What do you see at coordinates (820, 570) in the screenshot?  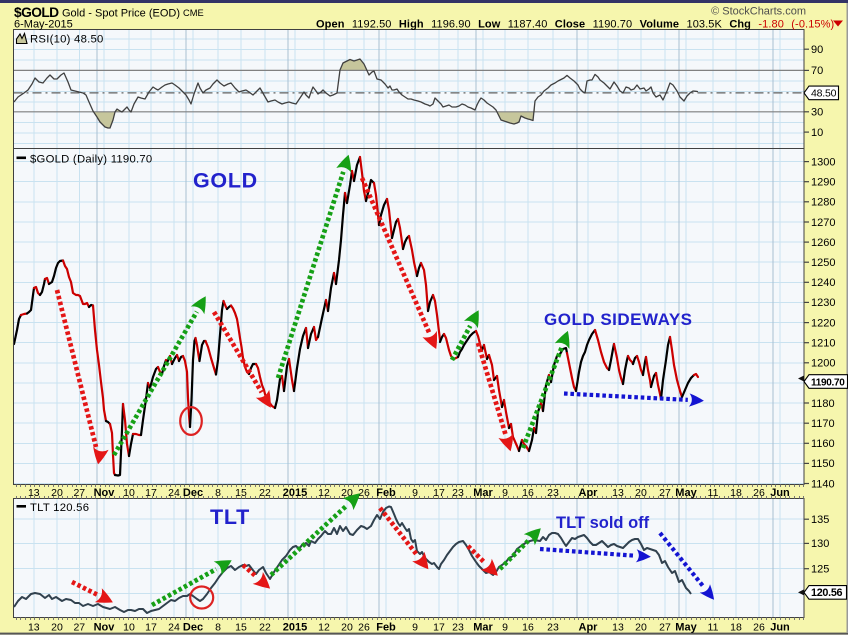 I see `svg-text: 125` at bounding box center [820, 570].